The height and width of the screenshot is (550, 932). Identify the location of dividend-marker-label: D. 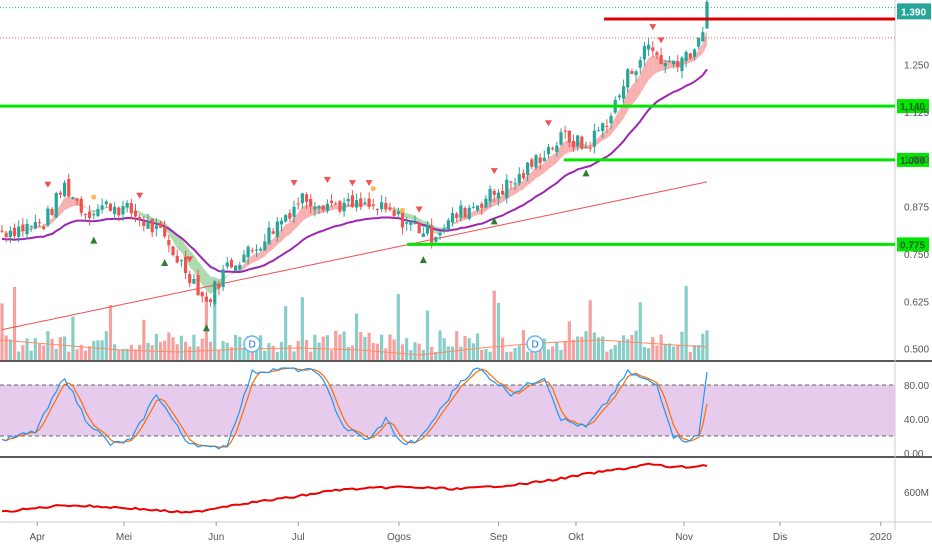
(252, 345).